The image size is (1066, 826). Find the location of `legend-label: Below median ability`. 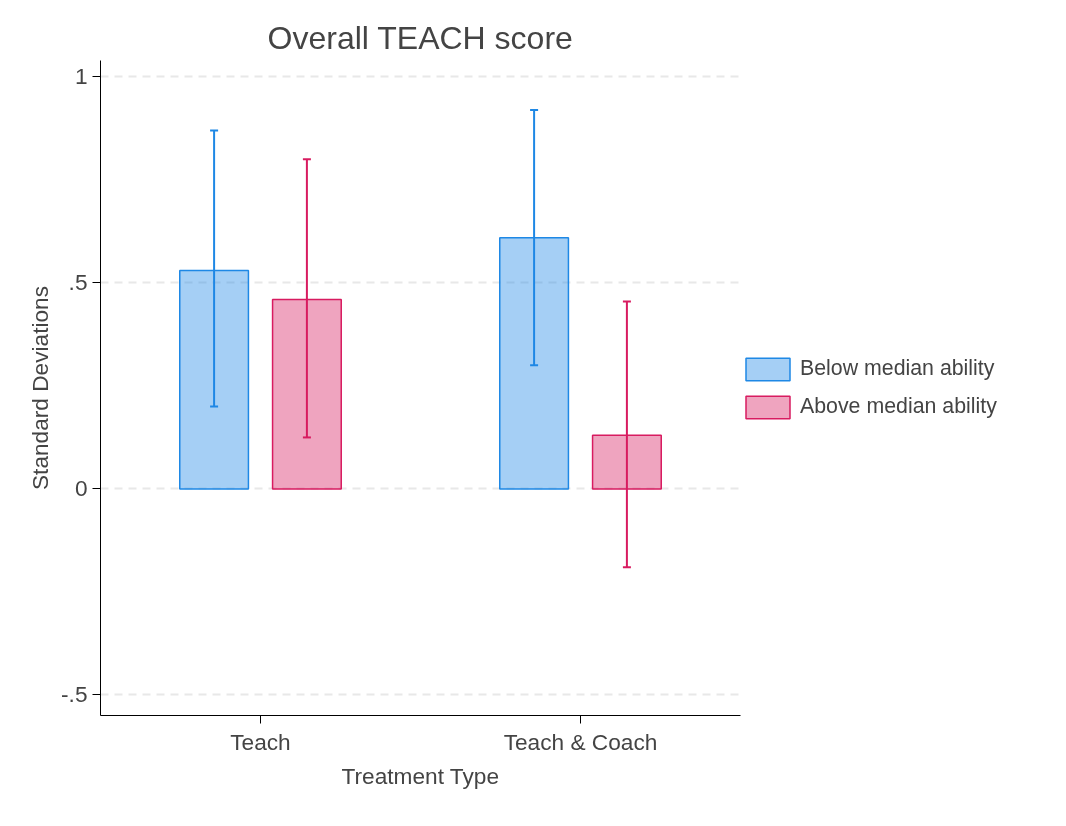

legend-label: Below median ability is located at coordinates (897, 368).